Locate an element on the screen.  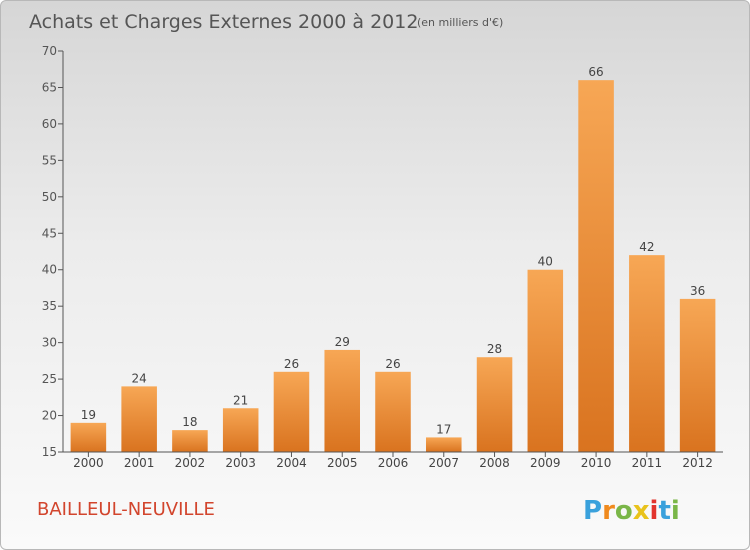
x-tick-label: 2000 is located at coordinates (88, 463).